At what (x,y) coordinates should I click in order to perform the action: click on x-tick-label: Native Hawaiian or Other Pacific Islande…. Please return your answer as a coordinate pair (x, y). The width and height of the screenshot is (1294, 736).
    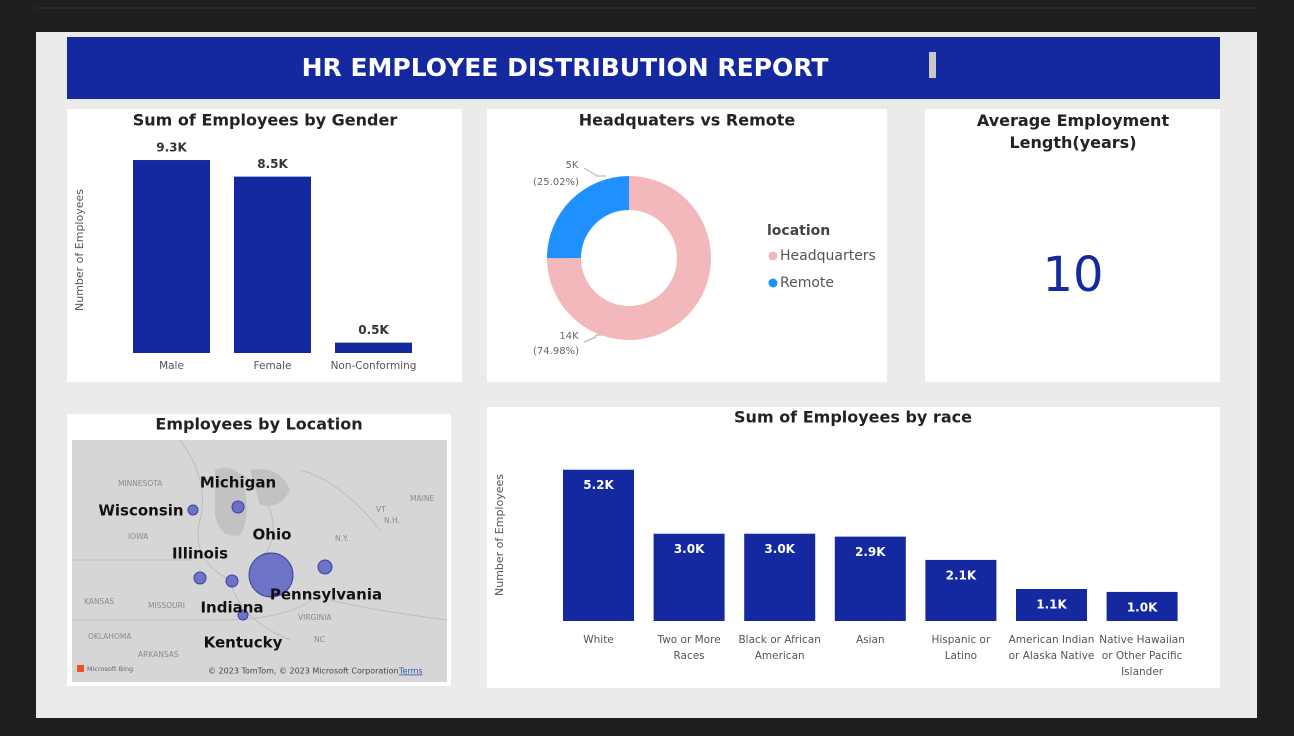
    Looking at the image, I should click on (1142, 656).